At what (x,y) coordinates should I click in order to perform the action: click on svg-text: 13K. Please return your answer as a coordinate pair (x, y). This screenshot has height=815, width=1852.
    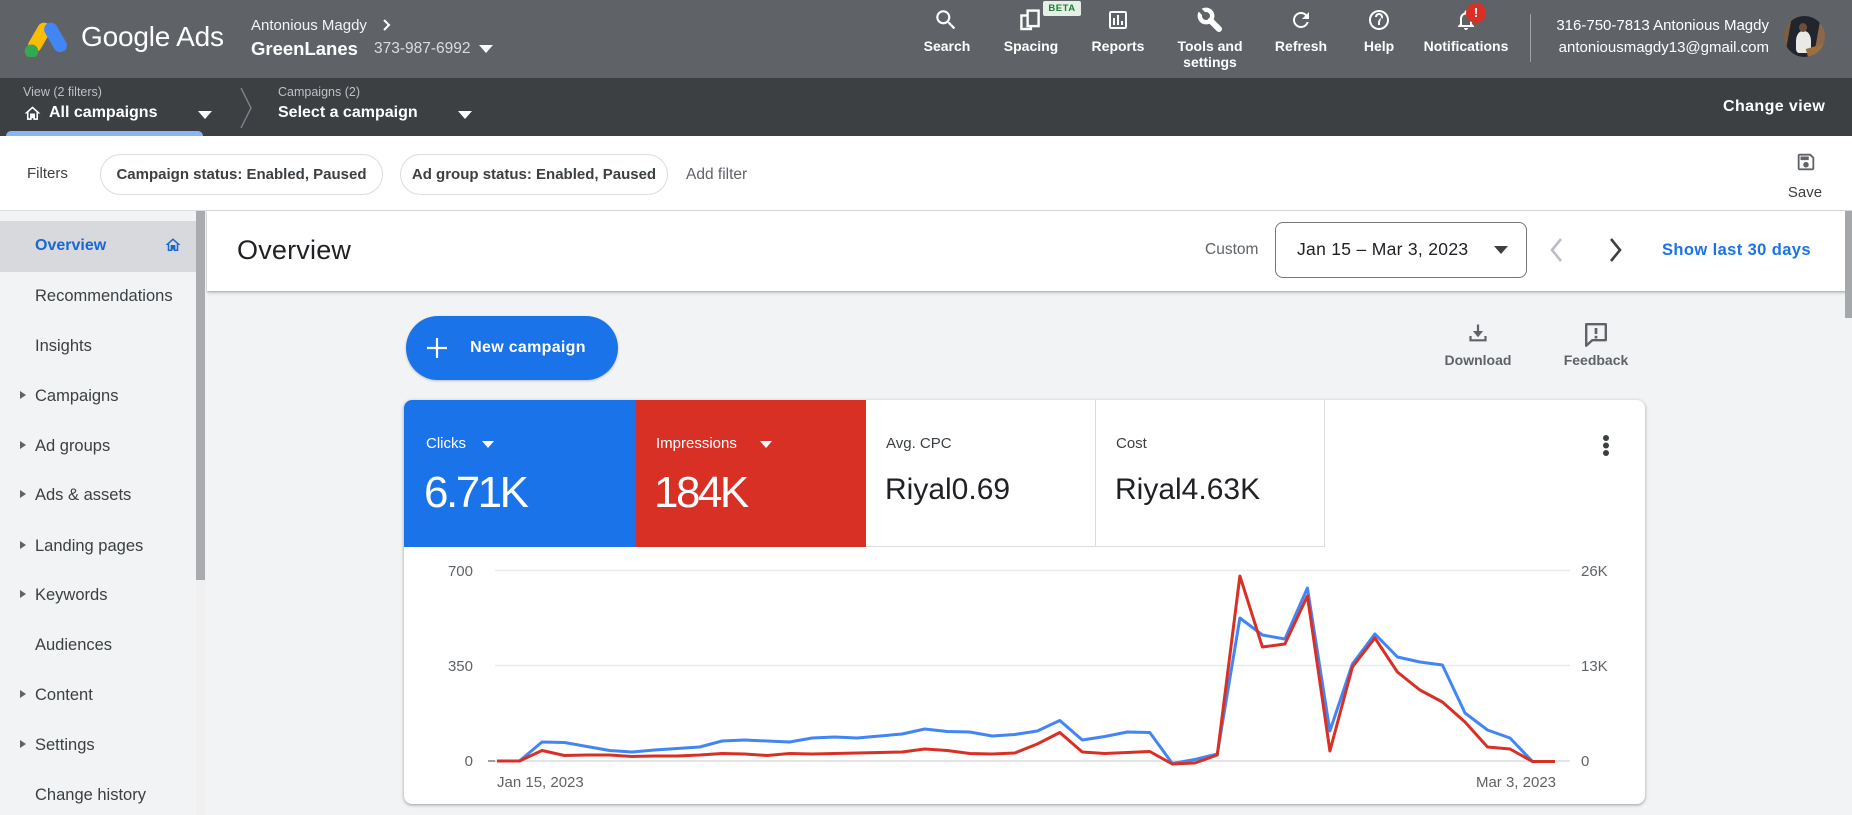
    Looking at the image, I should click on (1594, 666).